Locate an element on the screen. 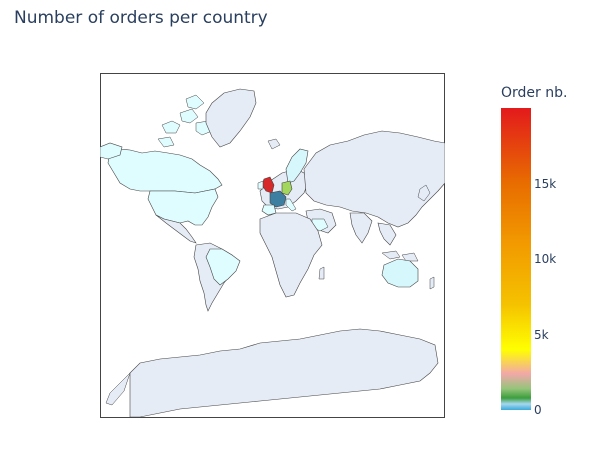  colorbar is located at coordinates (516, 259).